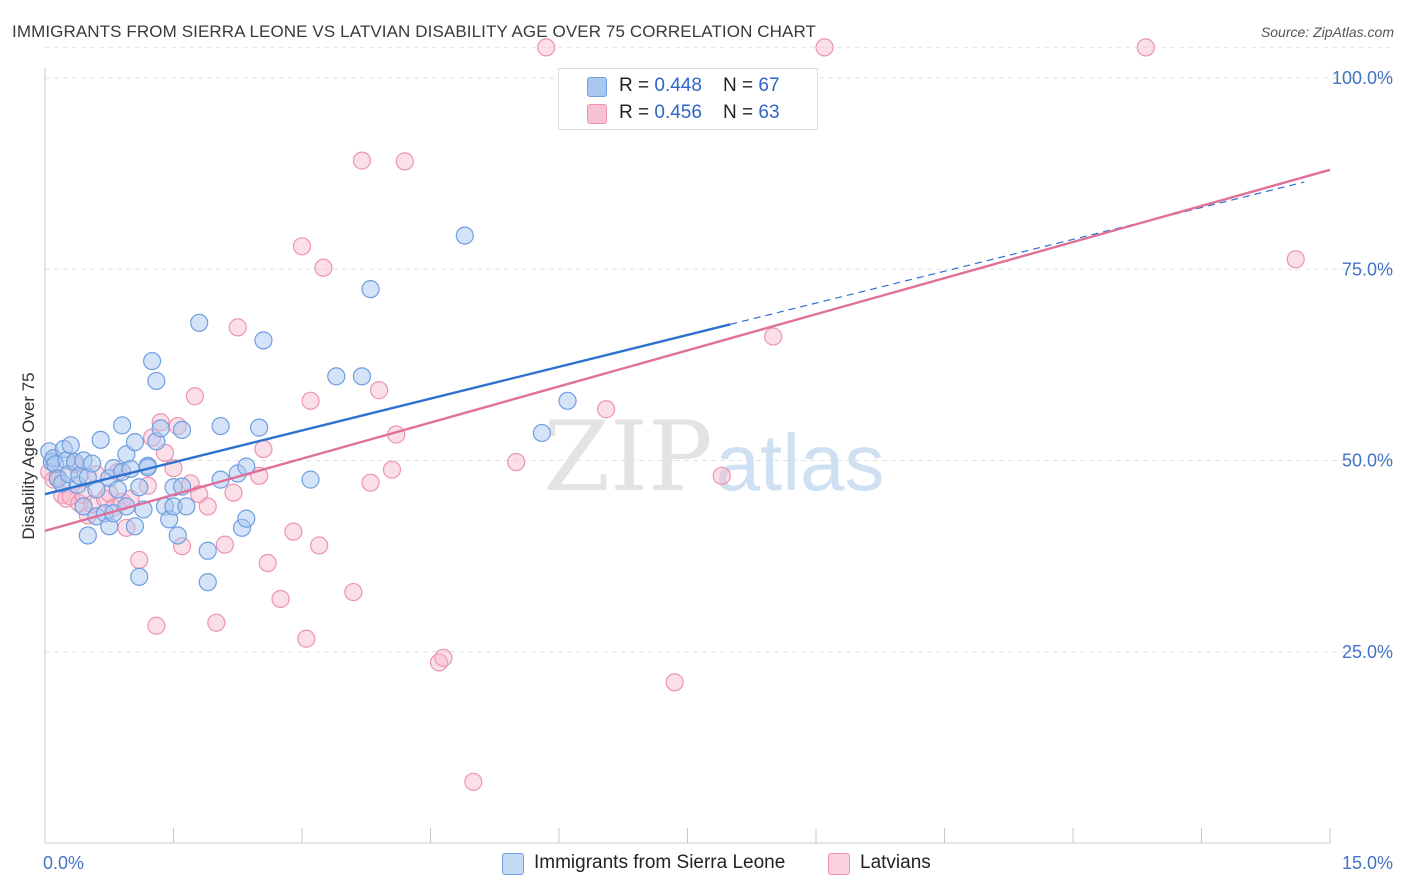 Image resolution: width=1406 pixels, height=892 pixels. I want to click on sierra-leone-swatch, so click(513, 864).